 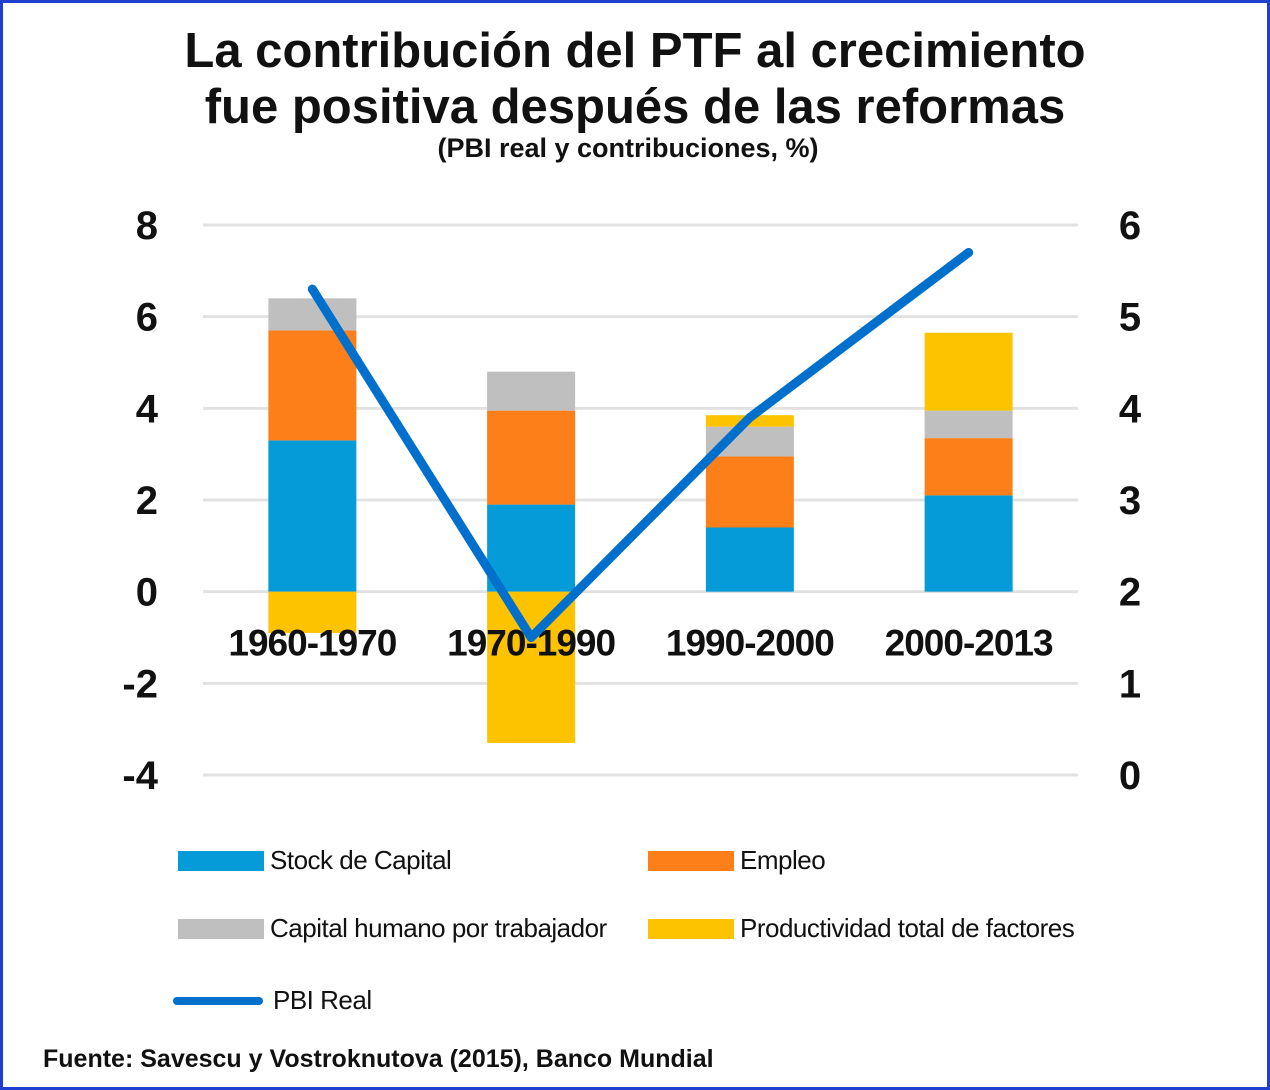 I want to click on legend-label-stock: Stock de Capital, so click(x=361, y=860).